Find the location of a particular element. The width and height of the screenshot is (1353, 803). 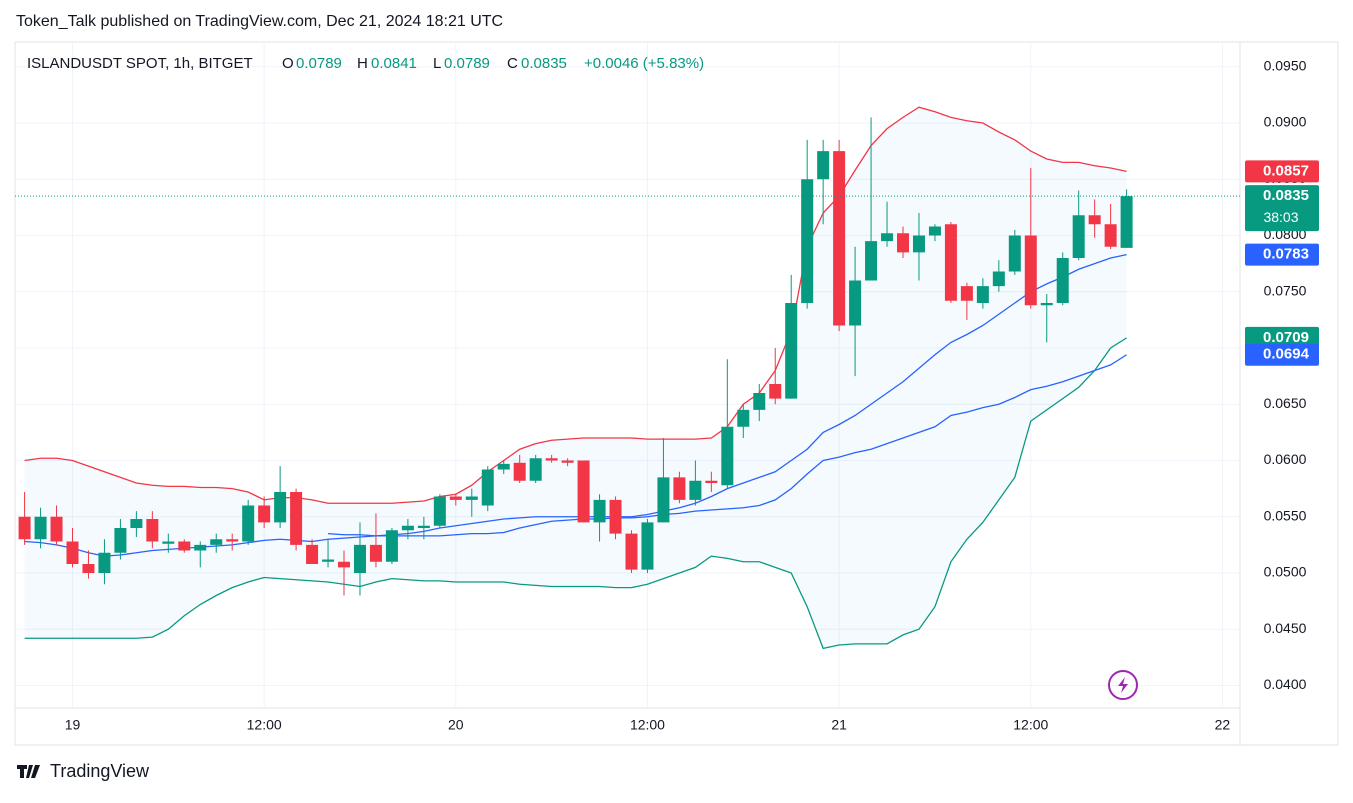

price-tag-label: 0.0709 is located at coordinates (1286, 337).